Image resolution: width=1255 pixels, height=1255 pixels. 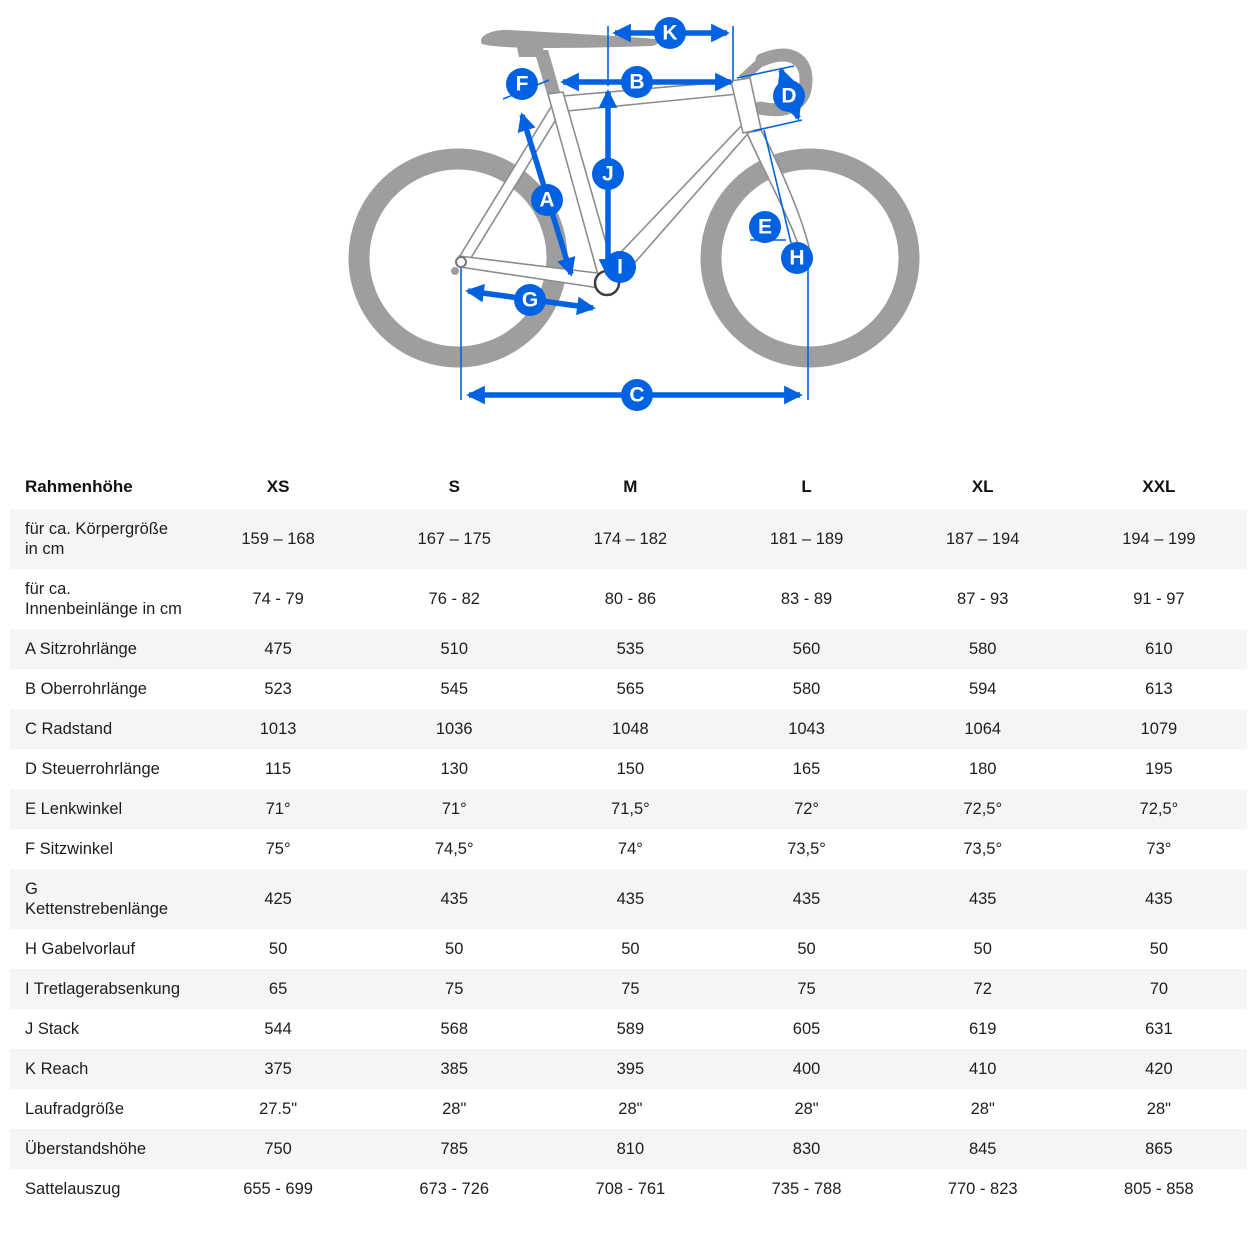 I want to click on cell-value: 27.5", so click(x=278, y=1109).